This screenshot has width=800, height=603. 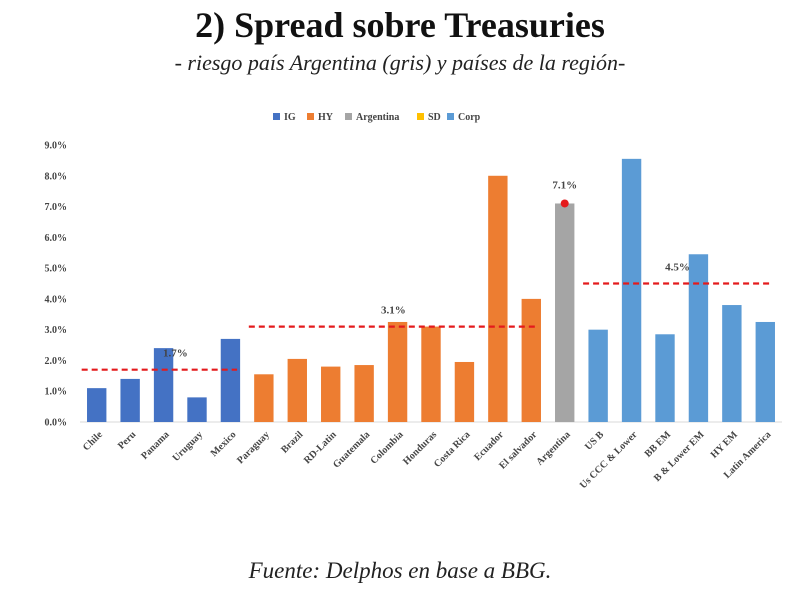 I want to click on average-label-ig: 1.7%, so click(x=175, y=354).